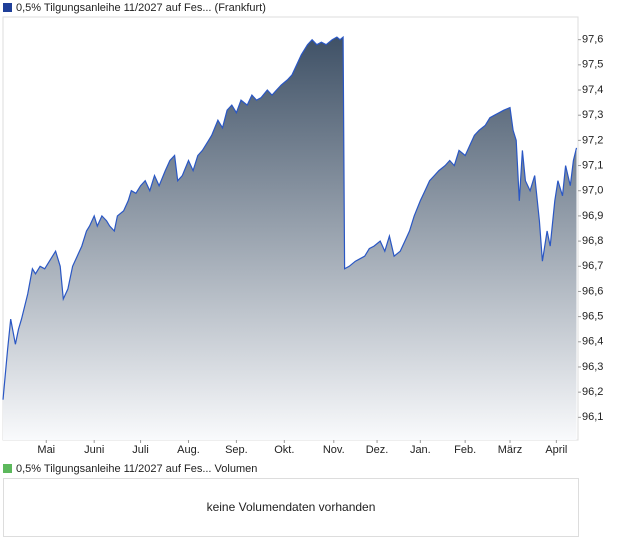 The height and width of the screenshot is (551, 620). I want to click on x-tick-label: Juli, so click(140, 450).